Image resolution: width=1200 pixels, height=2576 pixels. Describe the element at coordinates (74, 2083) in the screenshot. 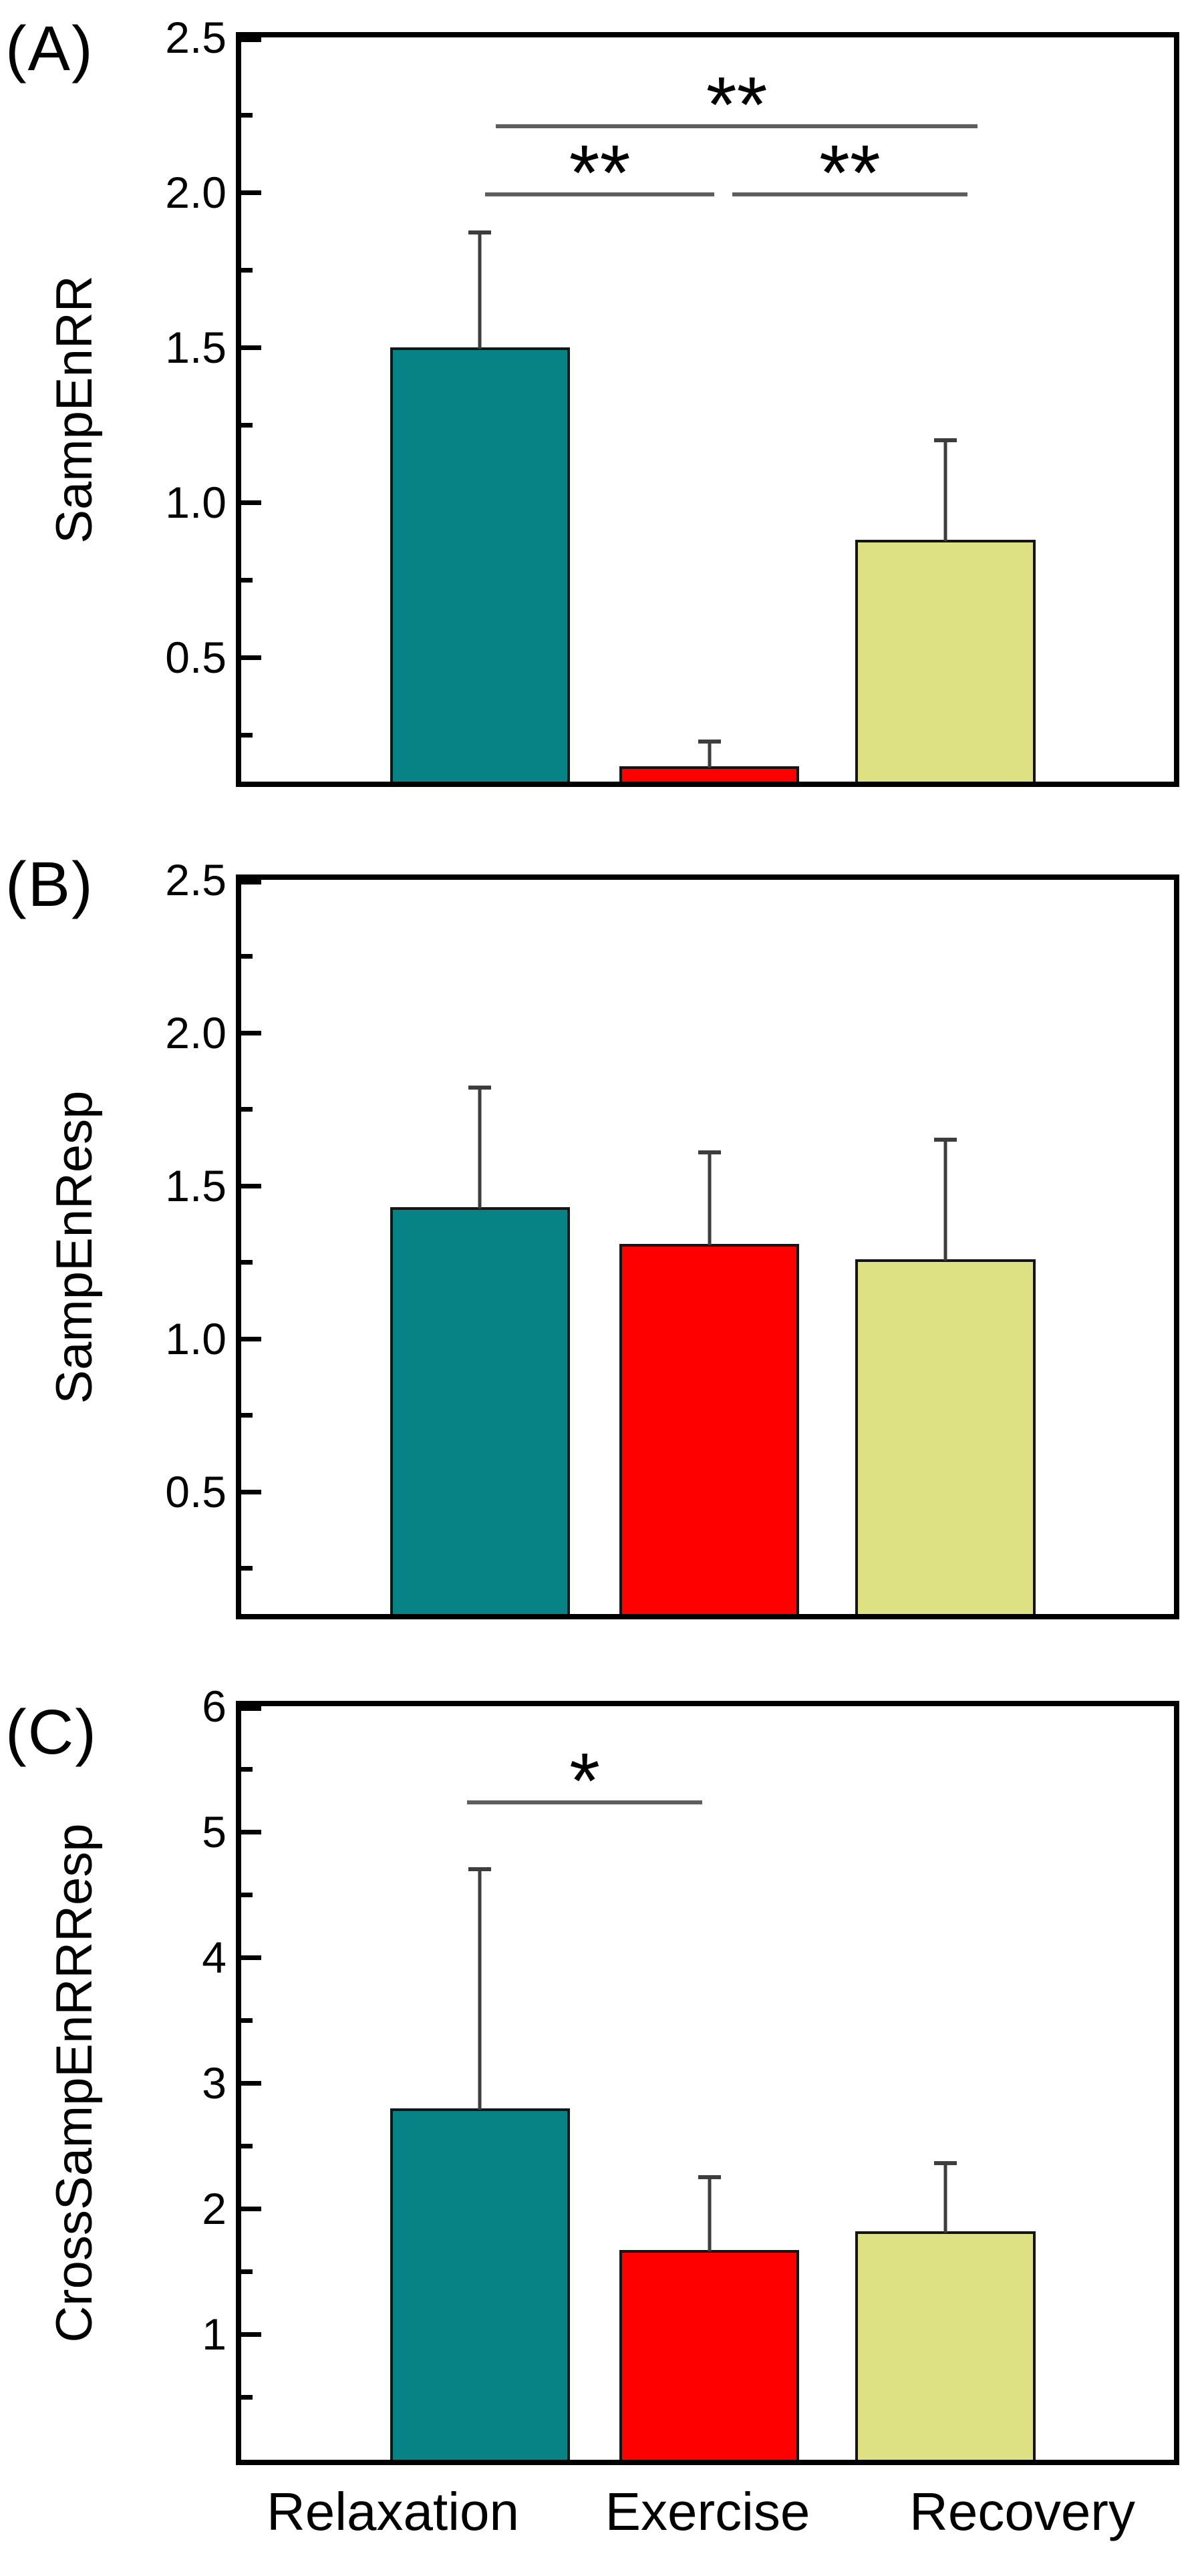

I see `panel-c-y-axis-title: CrossSampEnRRResp` at that location.